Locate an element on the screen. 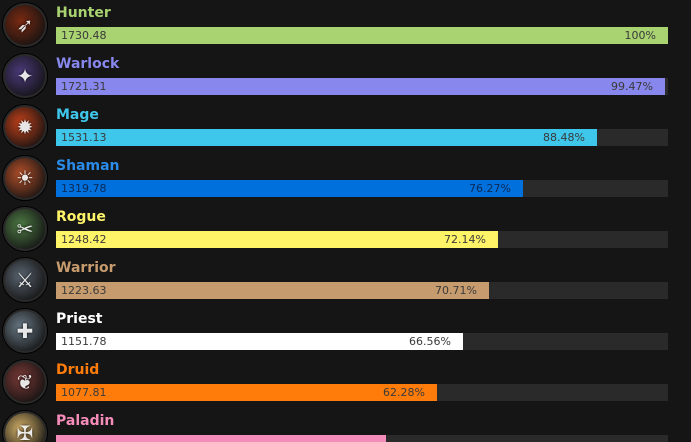 This screenshot has width=691, height=442. bar: 1319.78 76.27% is located at coordinates (289, 188).